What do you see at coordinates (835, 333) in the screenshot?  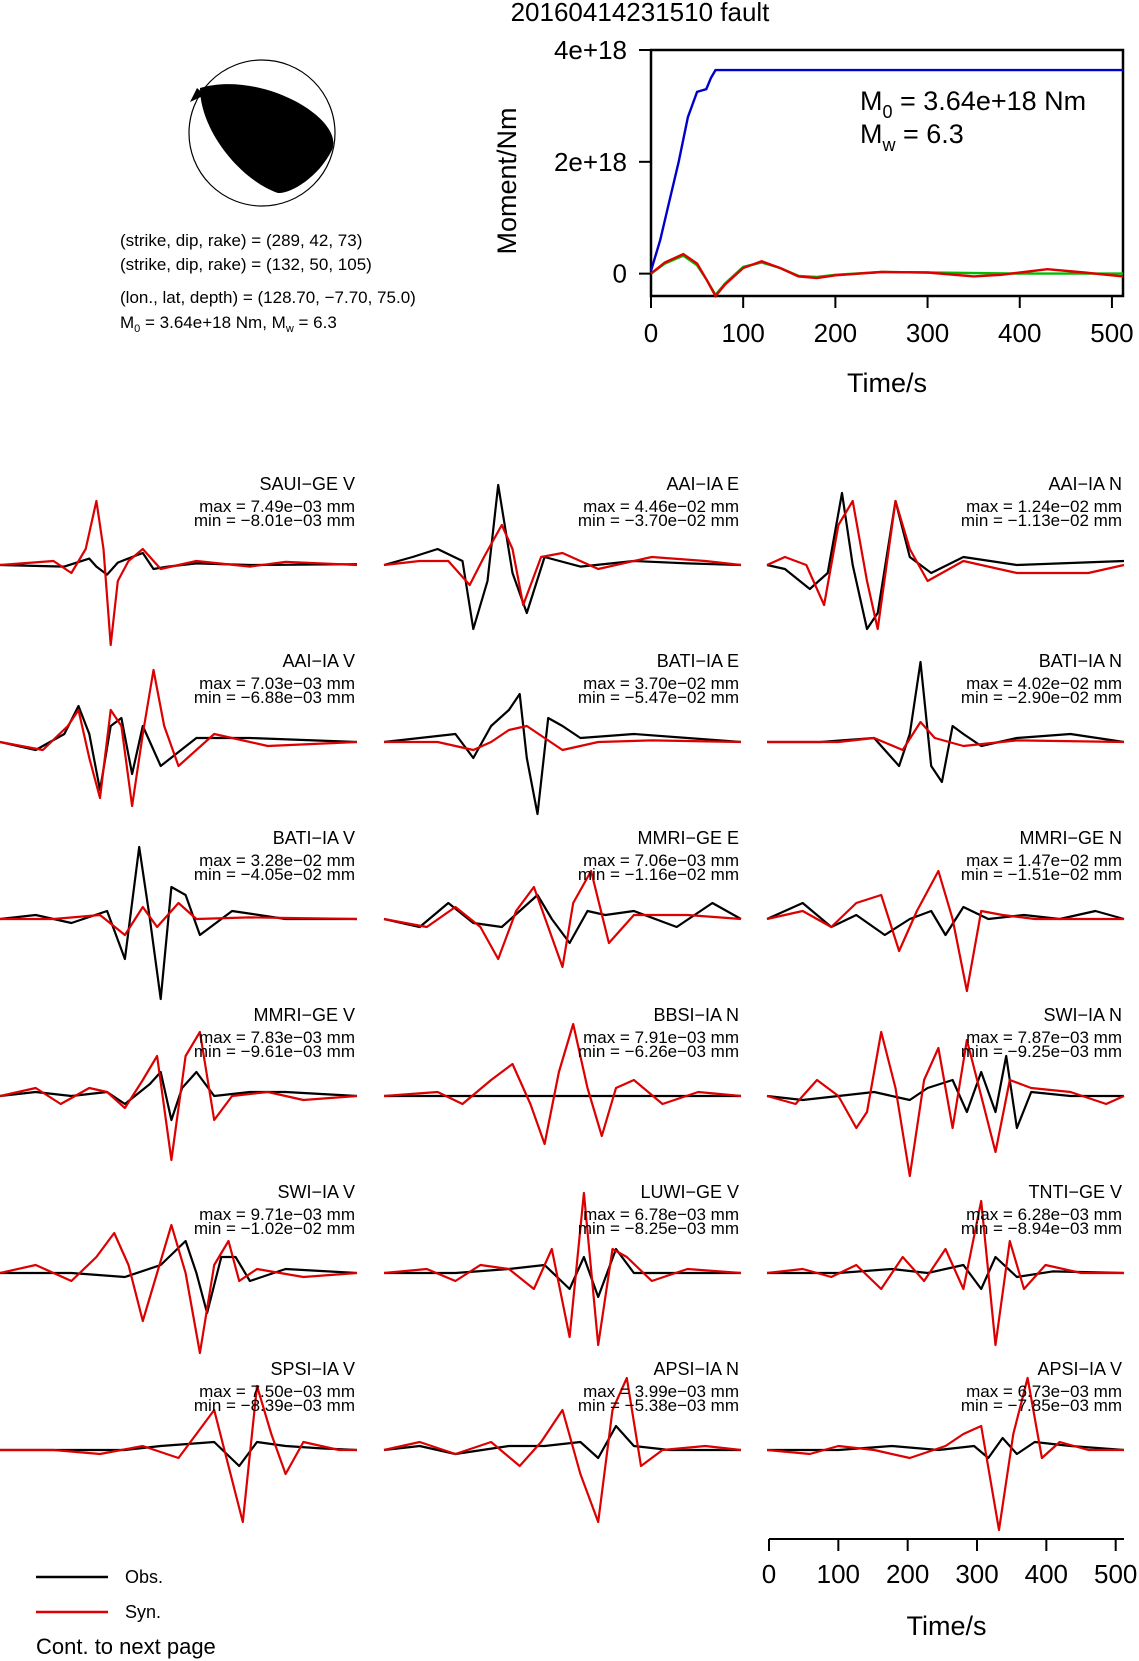 I see `moment-xtick-label: 200` at bounding box center [835, 333].